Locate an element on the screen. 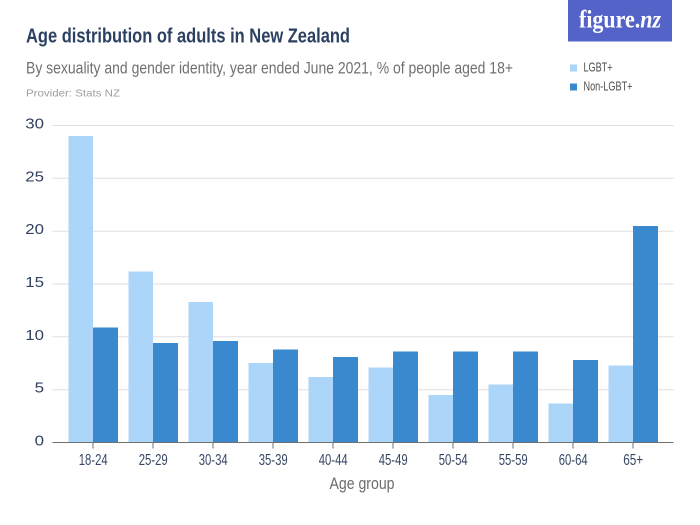 This screenshot has width=700, height=525. svg-text: Non-LGBT+ is located at coordinates (608, 86).